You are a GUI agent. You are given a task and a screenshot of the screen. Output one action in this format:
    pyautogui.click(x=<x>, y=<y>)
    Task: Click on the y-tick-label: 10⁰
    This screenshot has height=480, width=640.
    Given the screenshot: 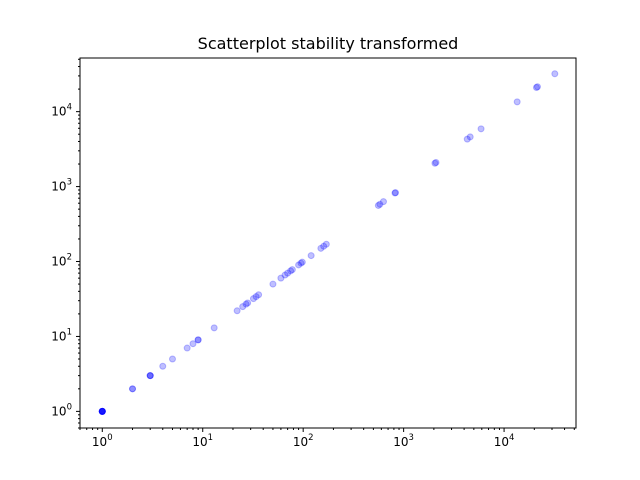 What is the action you would take?
    pyautogui.click(x=61, y=410)
    